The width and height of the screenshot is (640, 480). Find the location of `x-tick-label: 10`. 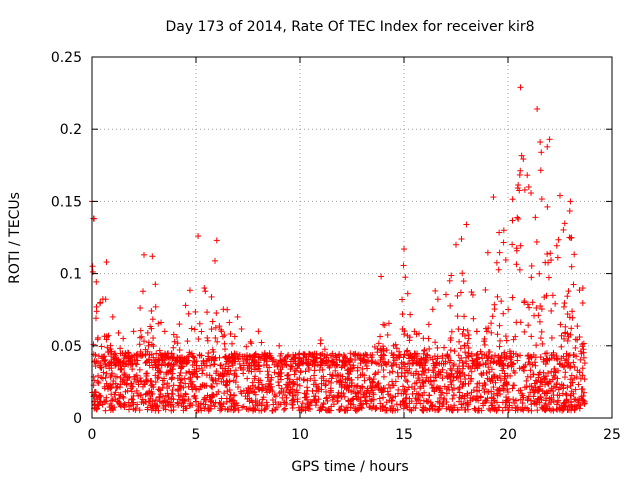

x-tick-label: 10 is located at coordinates (300, 435).